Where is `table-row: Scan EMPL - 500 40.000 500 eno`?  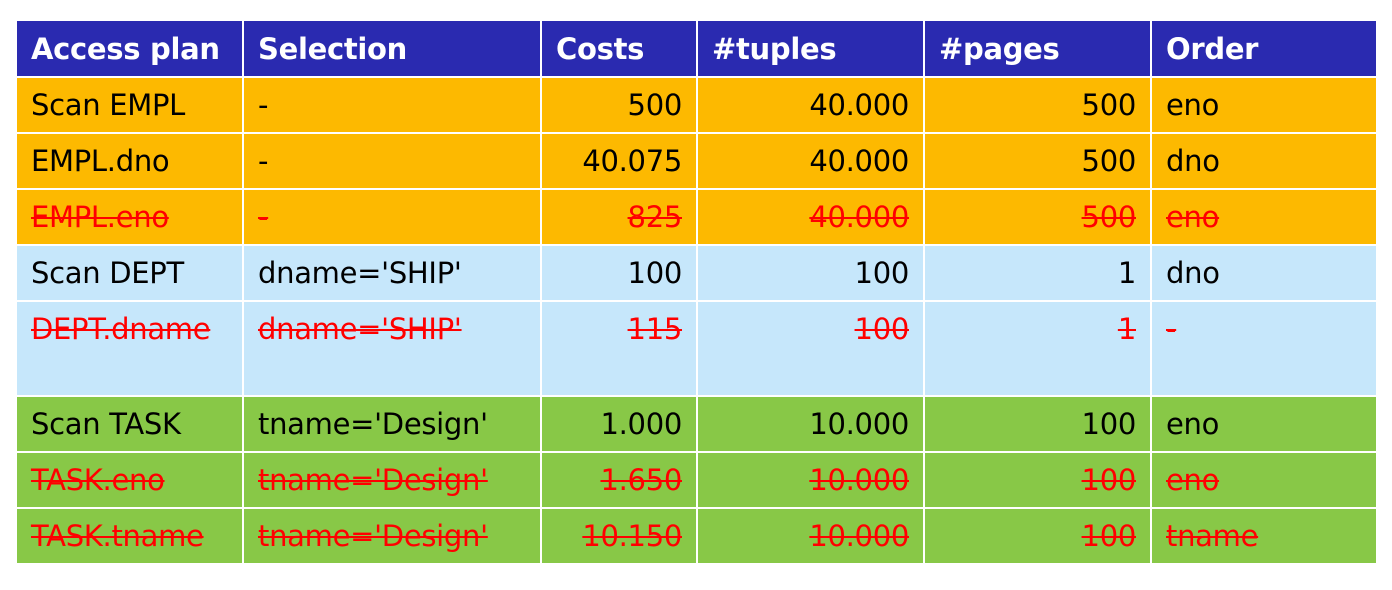 table-row: Scan EMPL - 500 40.000 500 eno is located at coordinates (696, 105).